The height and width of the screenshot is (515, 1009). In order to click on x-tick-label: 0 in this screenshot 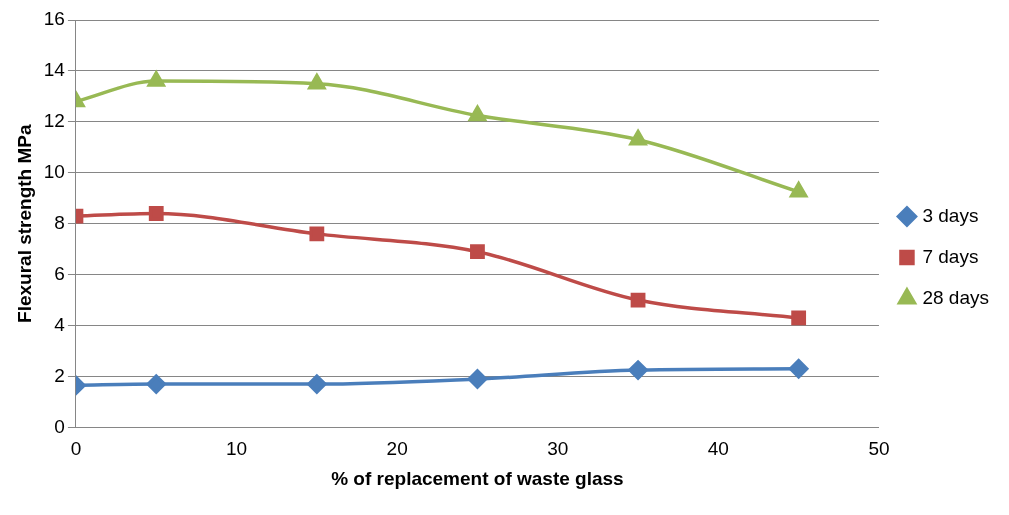, I will do `click(76, 449)`.